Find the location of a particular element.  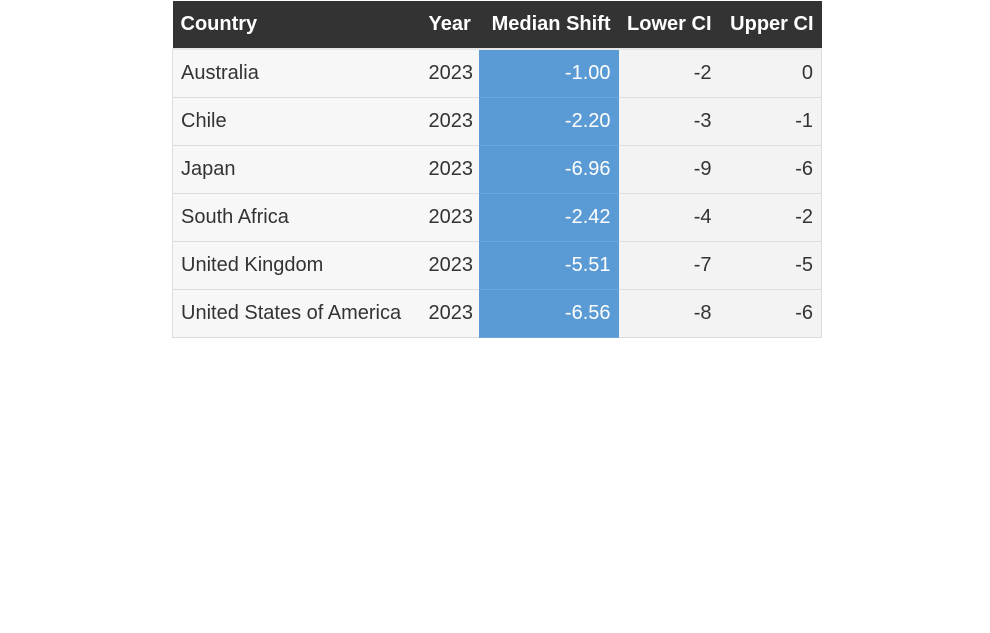

header-country: Country is located at coordinates (296, 25).